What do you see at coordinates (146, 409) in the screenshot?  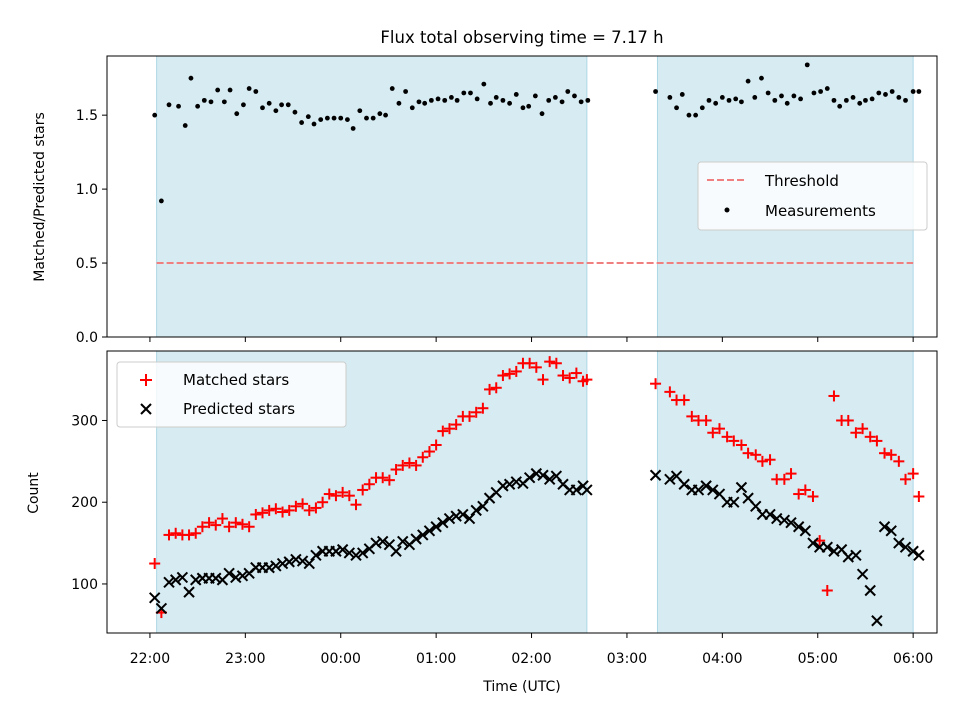 I see `legend-predicted-swatch` at bounding box center [146, 409].